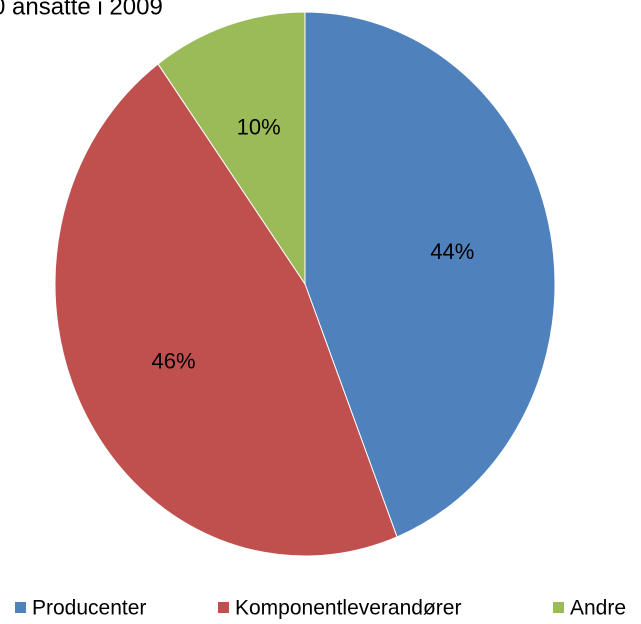 This screenshot has height=624, width=641. I want to click on data-label: 10%, so click(259, 127).